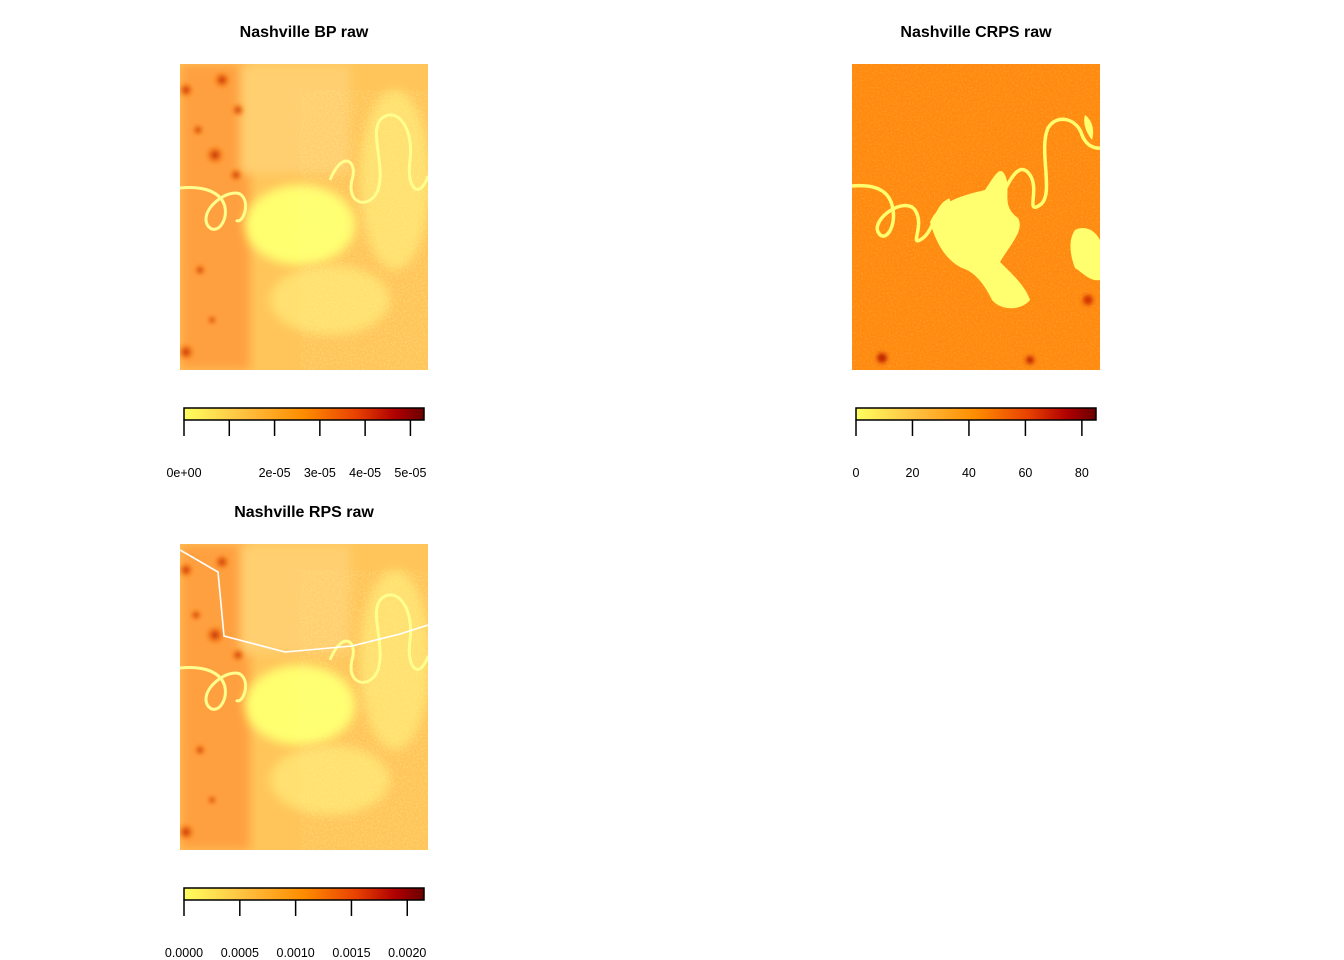  I want to click on colorbar-tick-label-rps-1: 0.0005, so click(240, 953).